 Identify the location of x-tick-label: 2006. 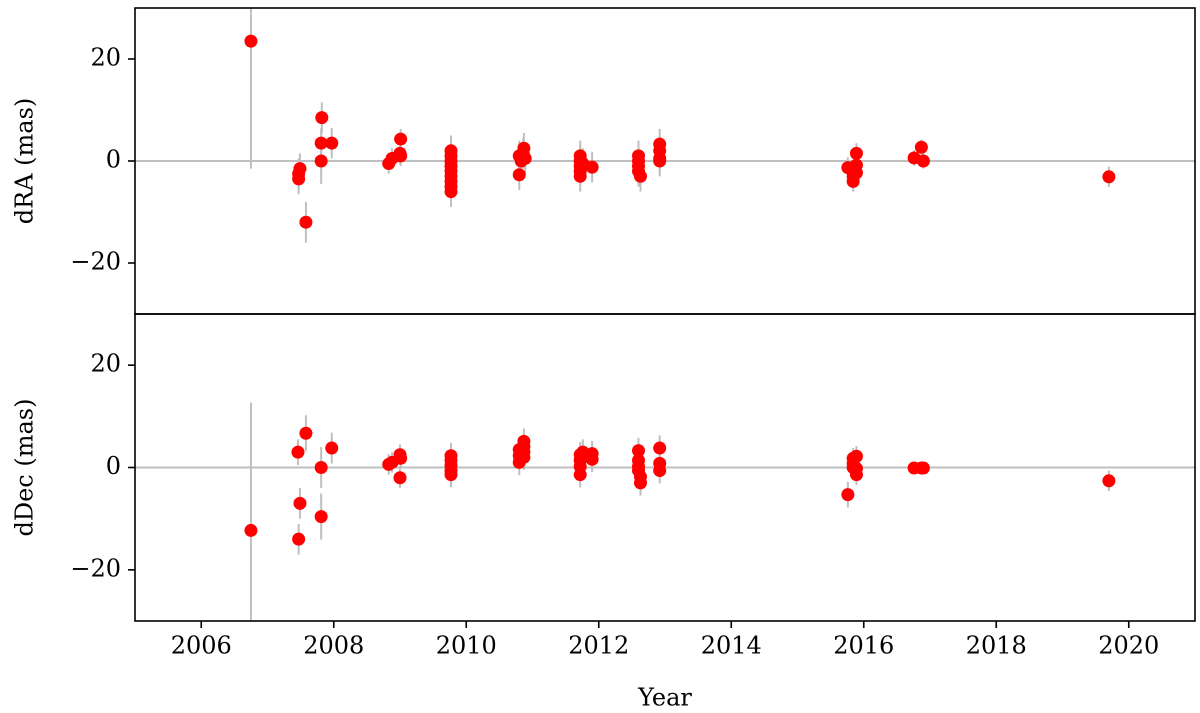
(201, 646).